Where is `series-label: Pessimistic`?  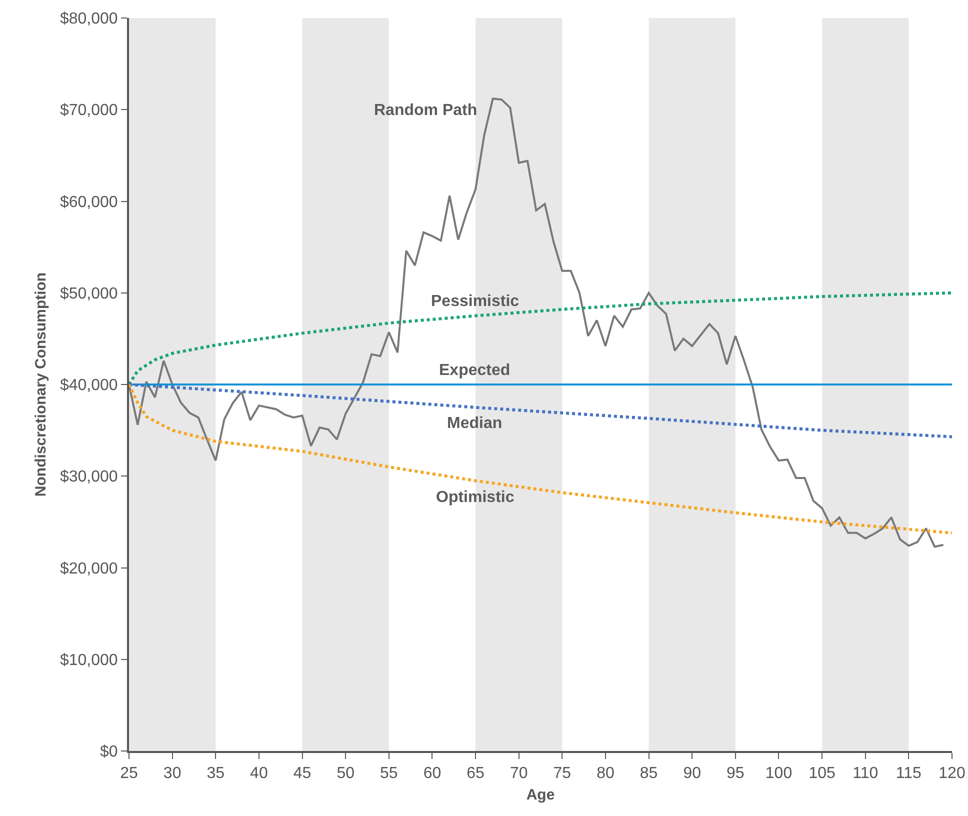
series-label: Pessimistic is located at coordinates (475, 301).